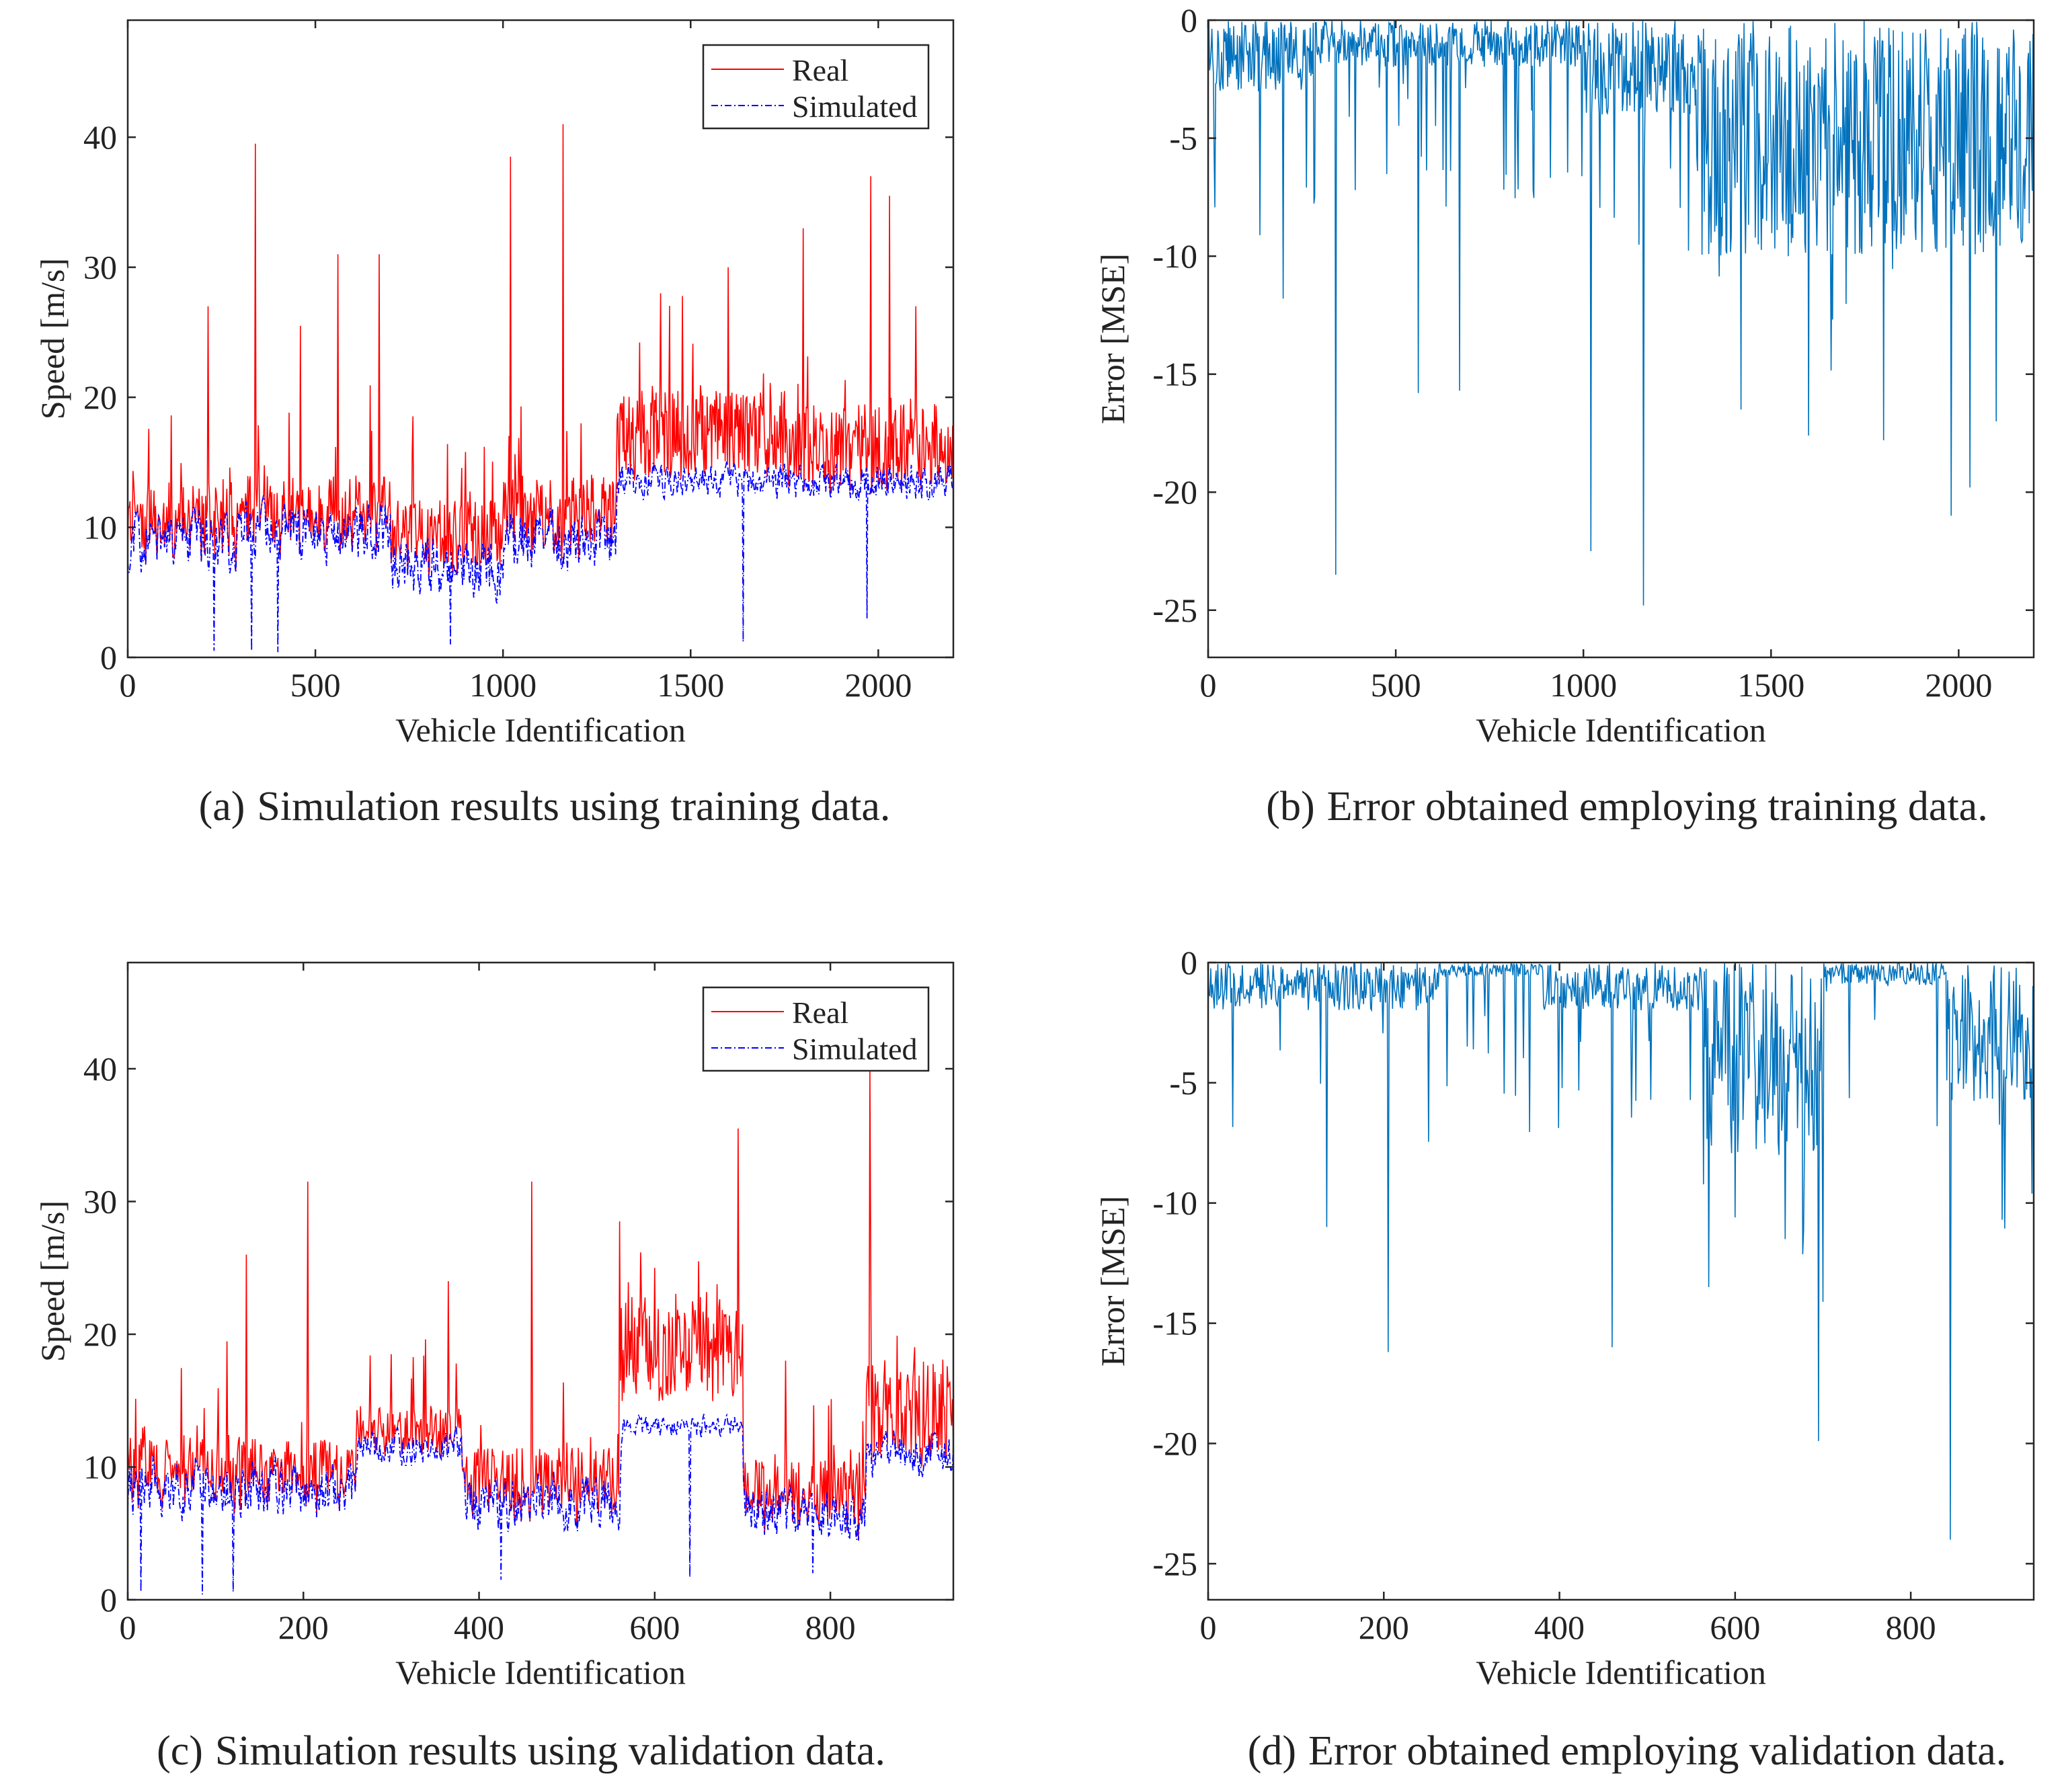  I want to click on series-simulated-c, so click(540, 1504).